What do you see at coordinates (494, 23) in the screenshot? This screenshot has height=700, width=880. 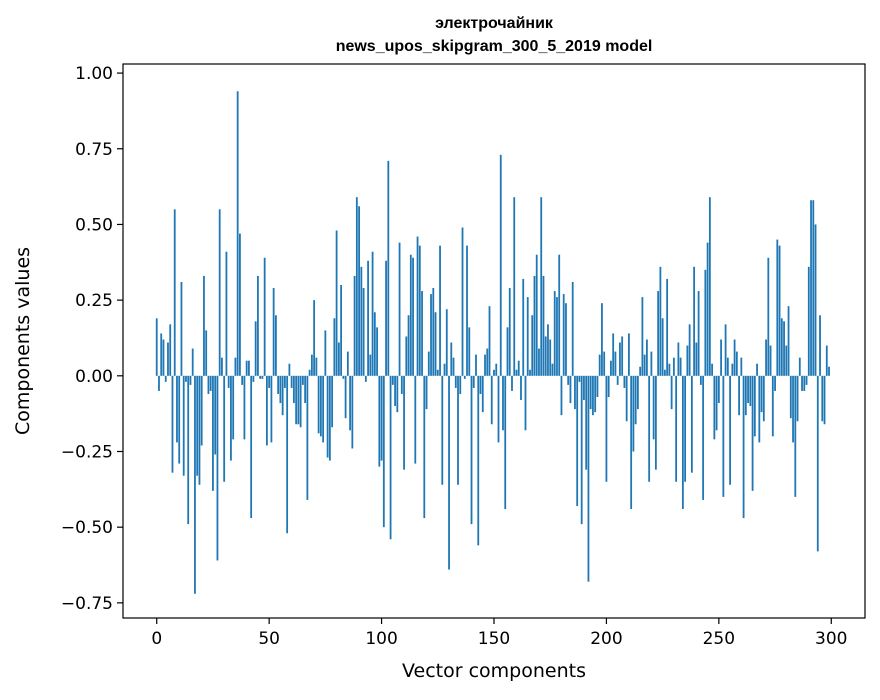 I see `chart-title: электрочайник` at bounding box center [494, 23].